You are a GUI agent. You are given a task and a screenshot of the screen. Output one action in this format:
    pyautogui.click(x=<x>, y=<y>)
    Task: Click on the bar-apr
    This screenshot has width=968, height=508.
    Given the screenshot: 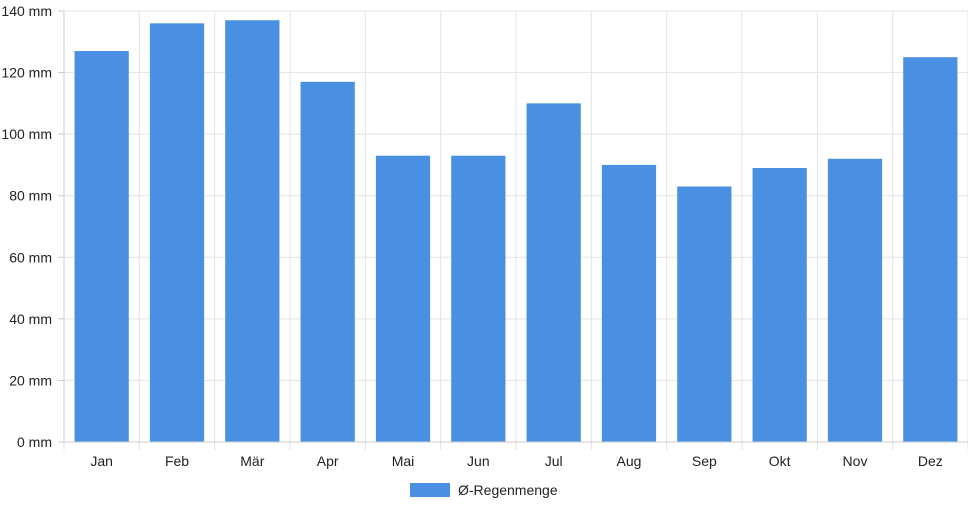 What is the action you would take?
    pyautogui.click(x=327, y=262)
    